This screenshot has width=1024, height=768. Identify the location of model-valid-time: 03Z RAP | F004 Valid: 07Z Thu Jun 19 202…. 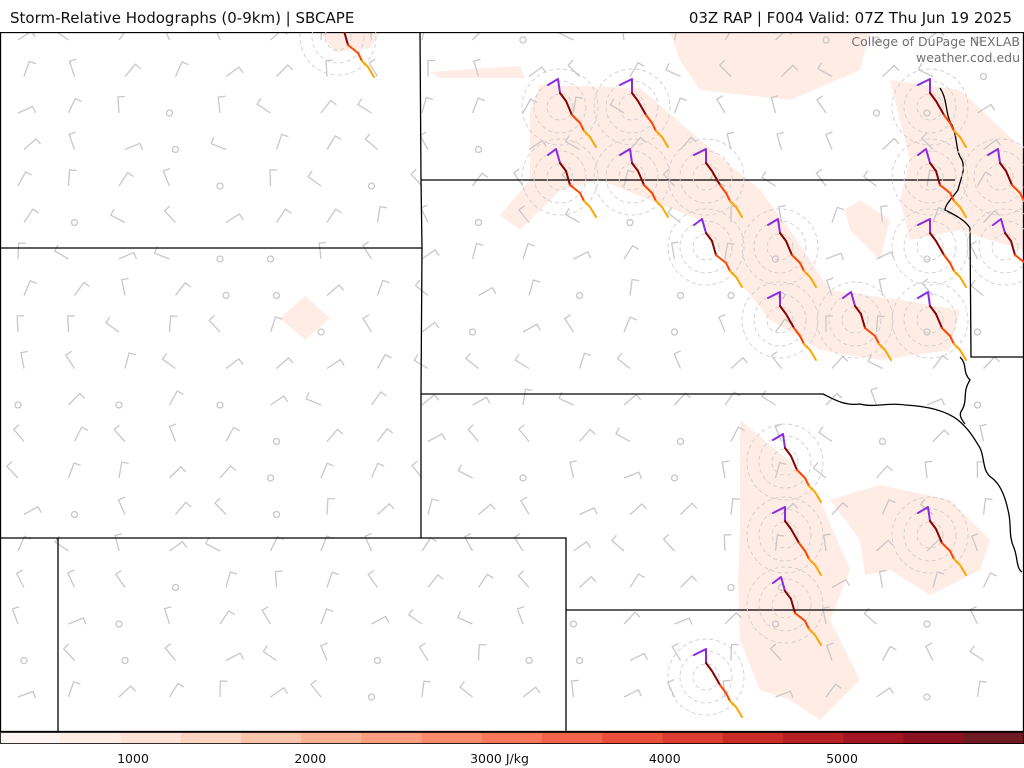
(850, 18).